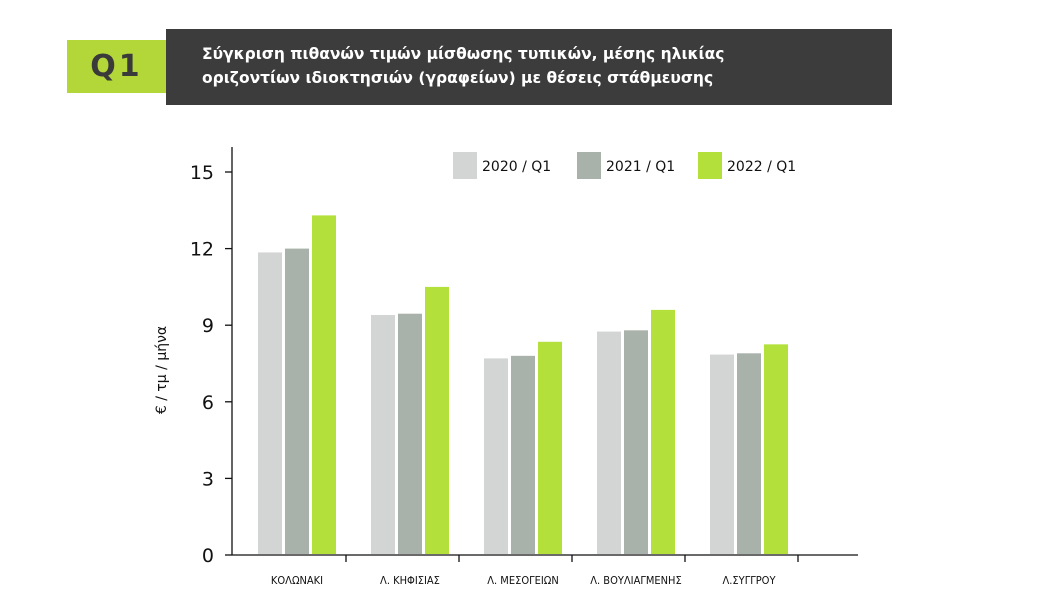  I want to click on x-tick-label: Λ. ΒΟΥΛΙΑΓΜΕΝΗΣ, so click(636, 580).